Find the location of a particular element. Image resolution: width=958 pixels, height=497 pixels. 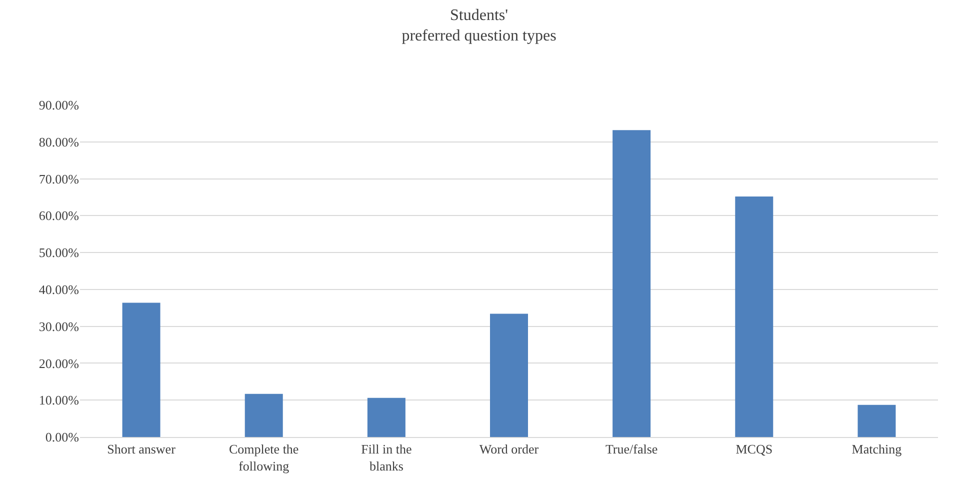

x-tick-label: Short answer is located at coordinates (141, 449).